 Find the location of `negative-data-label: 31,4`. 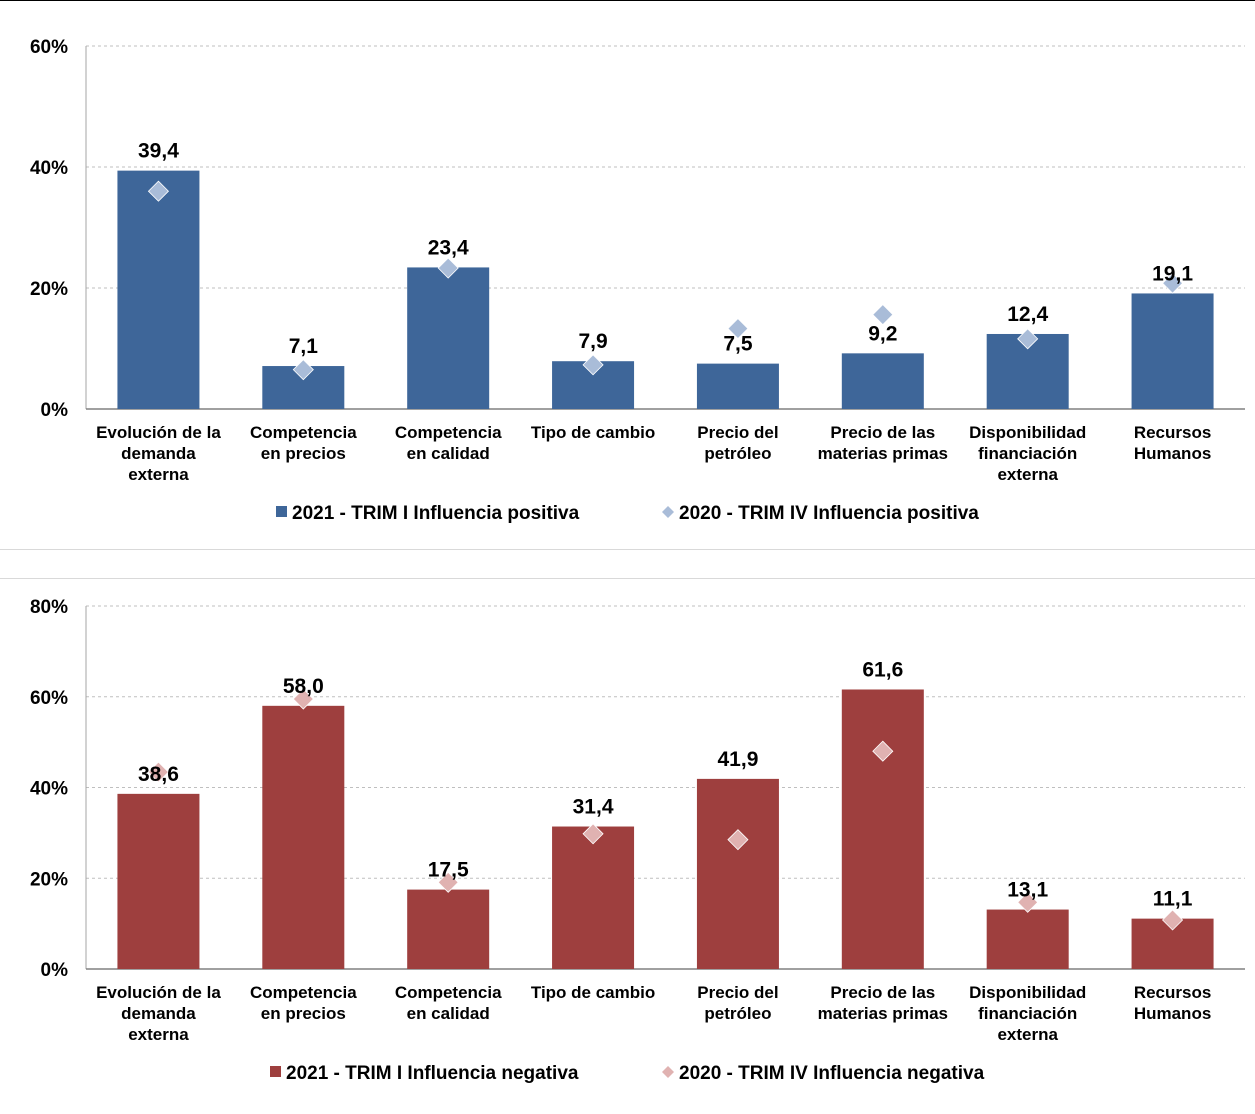

negative-data-label: 31,4 is located at coordinates (593, 807).